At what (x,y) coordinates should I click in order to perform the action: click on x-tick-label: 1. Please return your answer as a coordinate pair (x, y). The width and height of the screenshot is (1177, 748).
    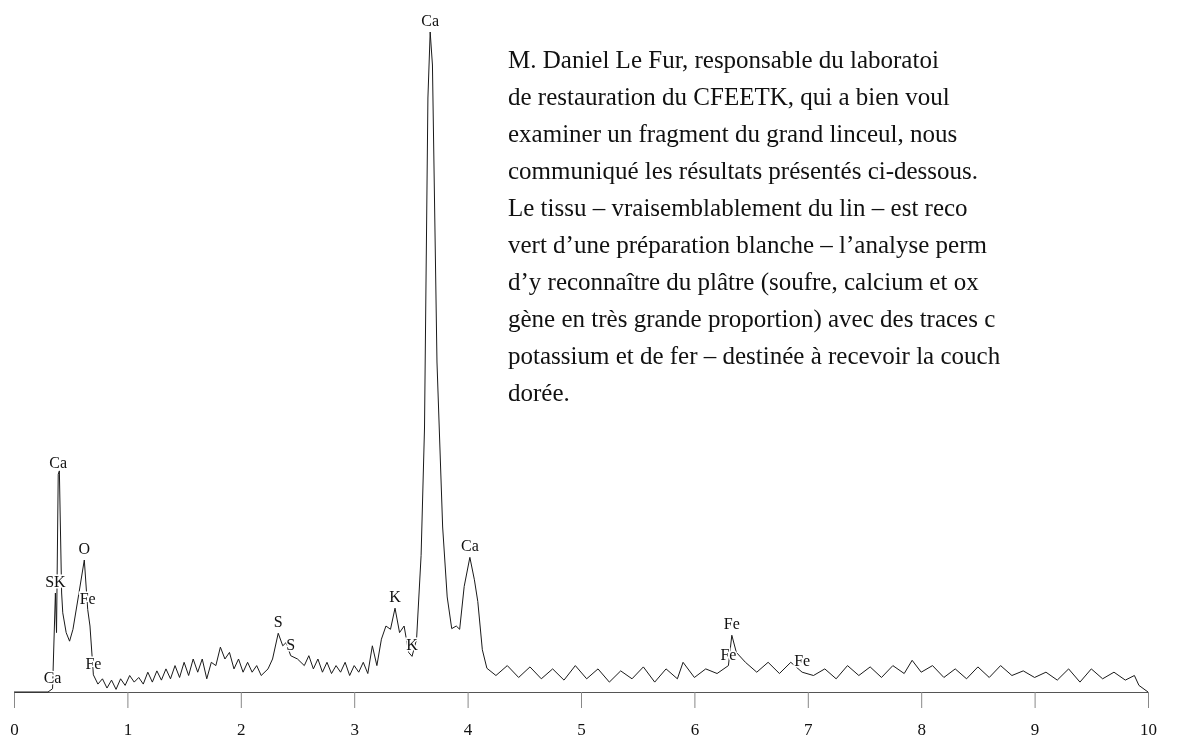
    Looking at the image, I should click on (128, 729).